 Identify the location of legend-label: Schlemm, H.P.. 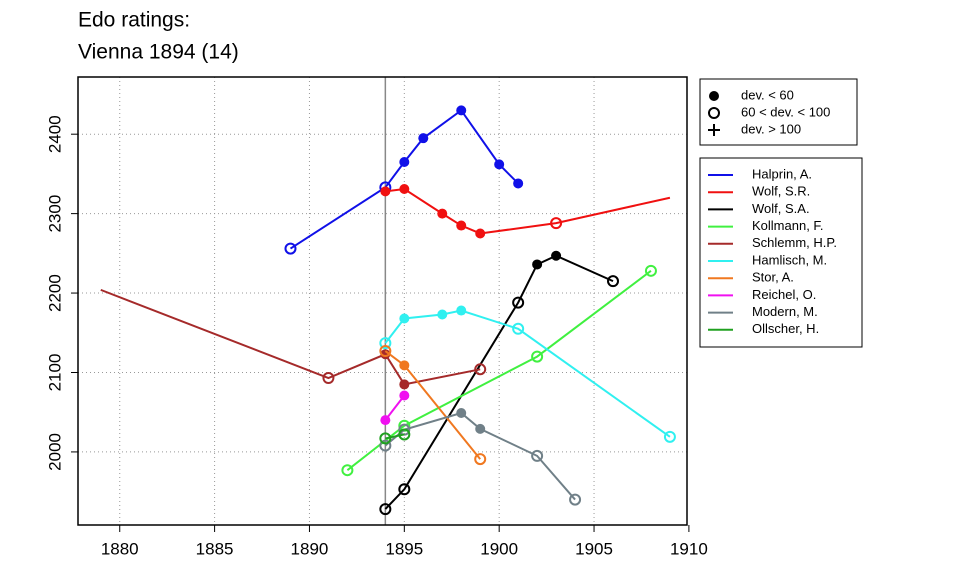
(794, 242).